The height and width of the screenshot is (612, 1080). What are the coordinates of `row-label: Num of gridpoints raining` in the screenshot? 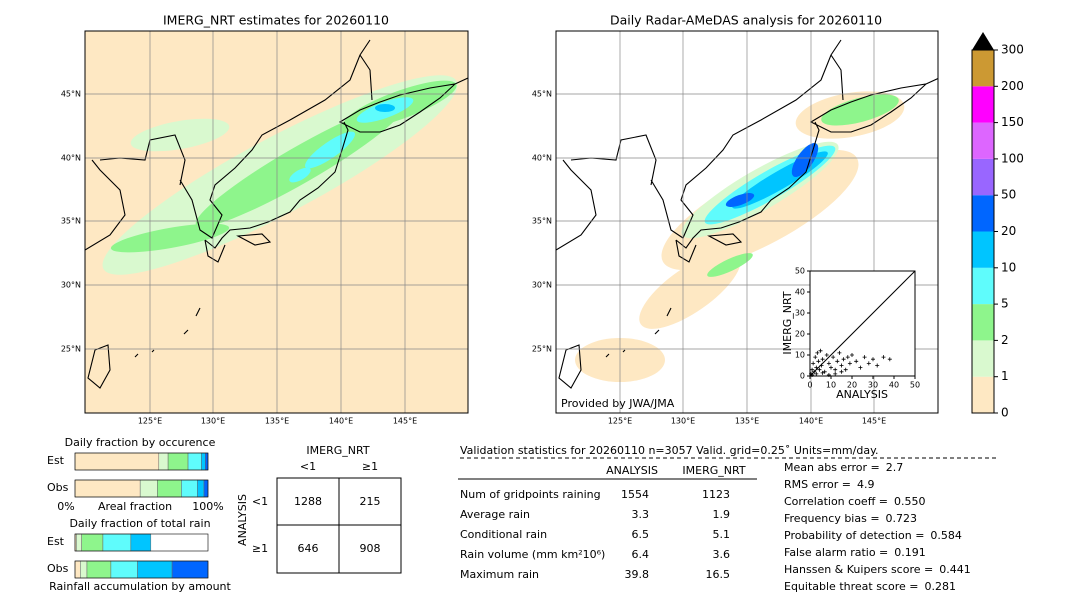 It's located at (530, 494).